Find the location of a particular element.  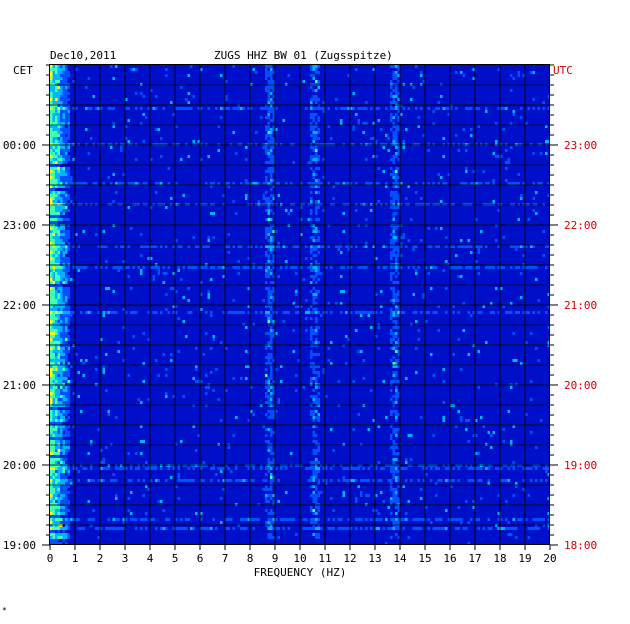

x-tick-label: 10 is located at coordinates (299, 558).